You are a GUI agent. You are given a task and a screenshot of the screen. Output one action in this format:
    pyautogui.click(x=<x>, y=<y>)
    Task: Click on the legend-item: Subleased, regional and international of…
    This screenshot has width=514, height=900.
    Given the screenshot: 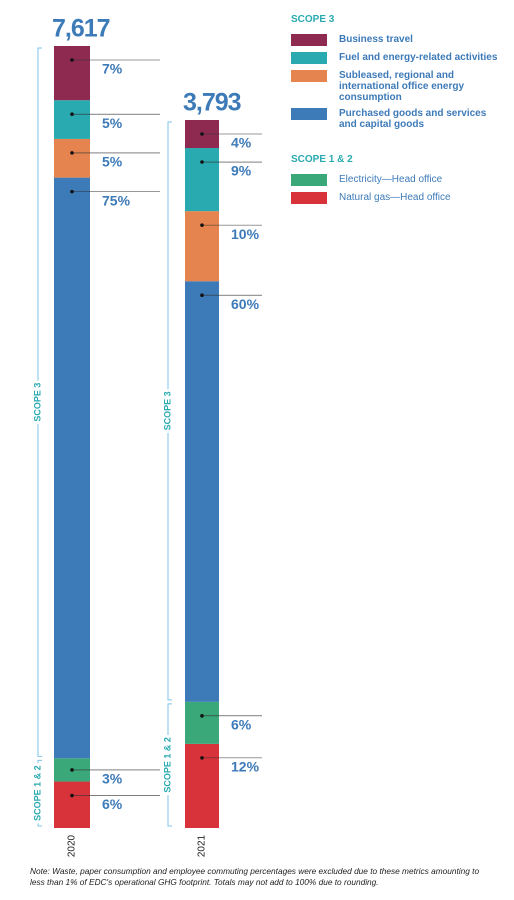 What is the action you would take?
    pyautogui.click(x=398, y=86)
    